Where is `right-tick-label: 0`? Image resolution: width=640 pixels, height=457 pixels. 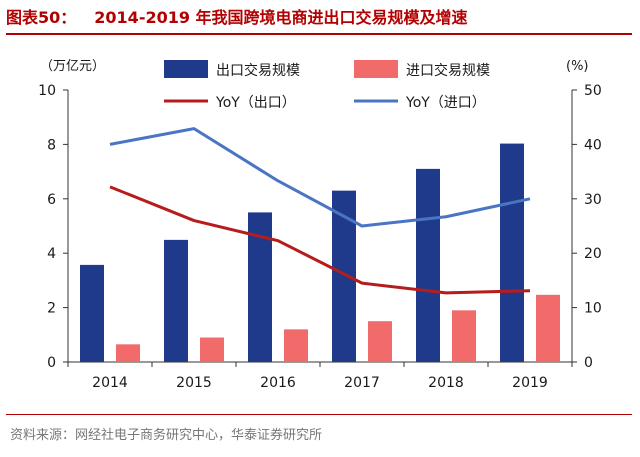
right-tick-label: 0 is located at coordinates (588, 363).